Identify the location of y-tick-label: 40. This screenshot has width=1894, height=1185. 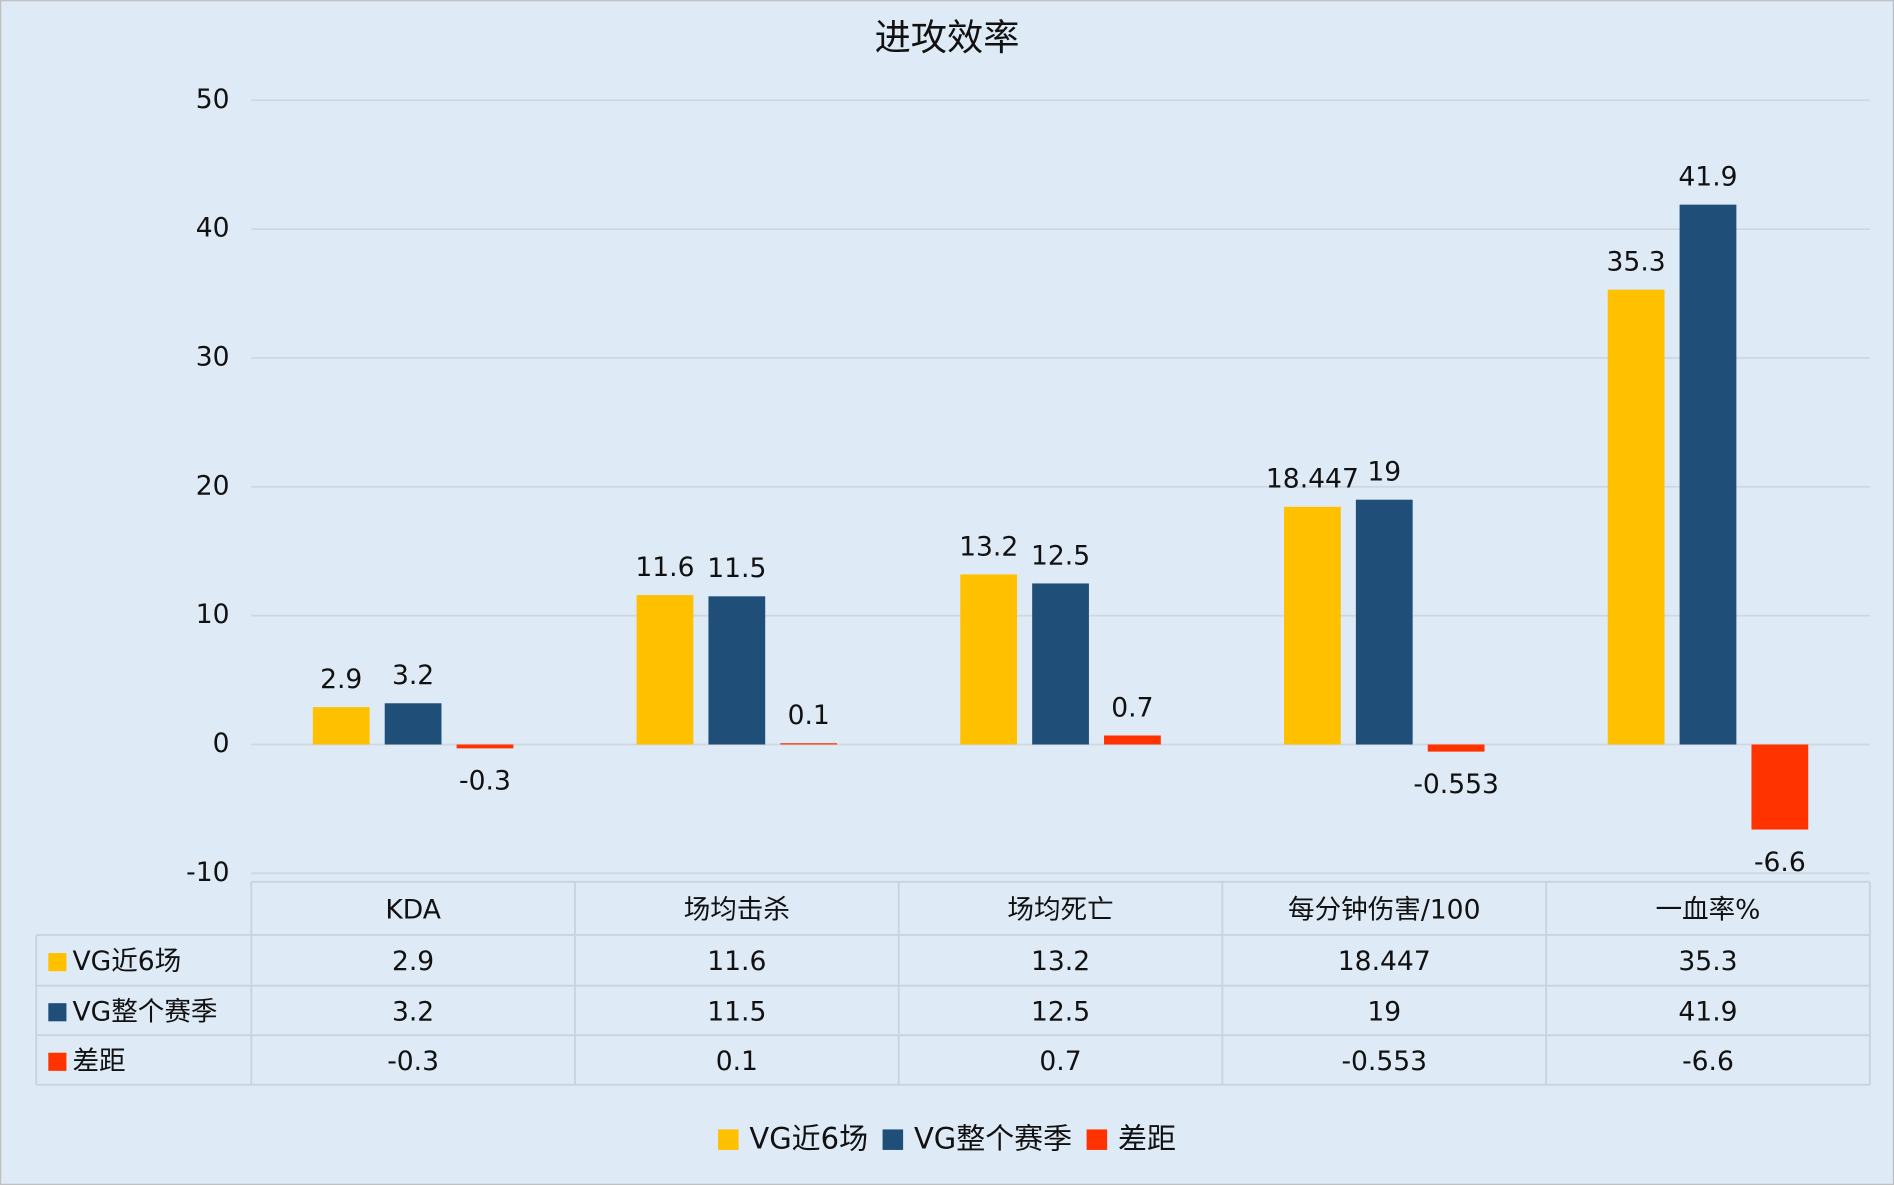
(213, 228).